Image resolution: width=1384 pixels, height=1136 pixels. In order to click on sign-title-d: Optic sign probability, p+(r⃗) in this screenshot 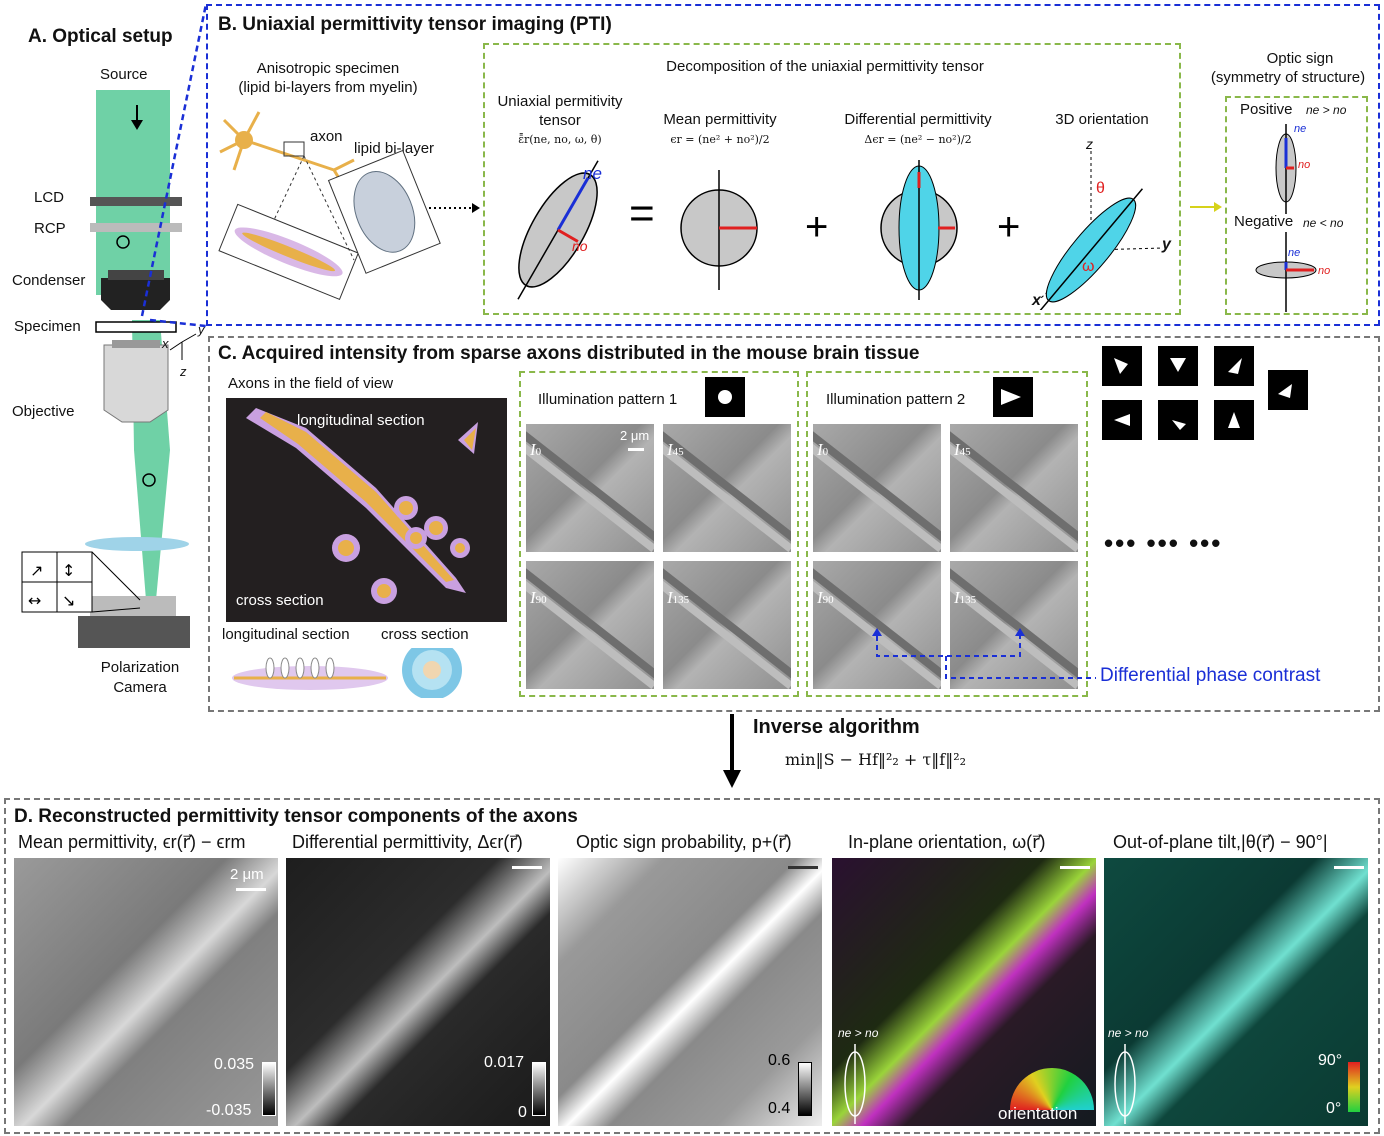, I will do `click(684, 842)`.